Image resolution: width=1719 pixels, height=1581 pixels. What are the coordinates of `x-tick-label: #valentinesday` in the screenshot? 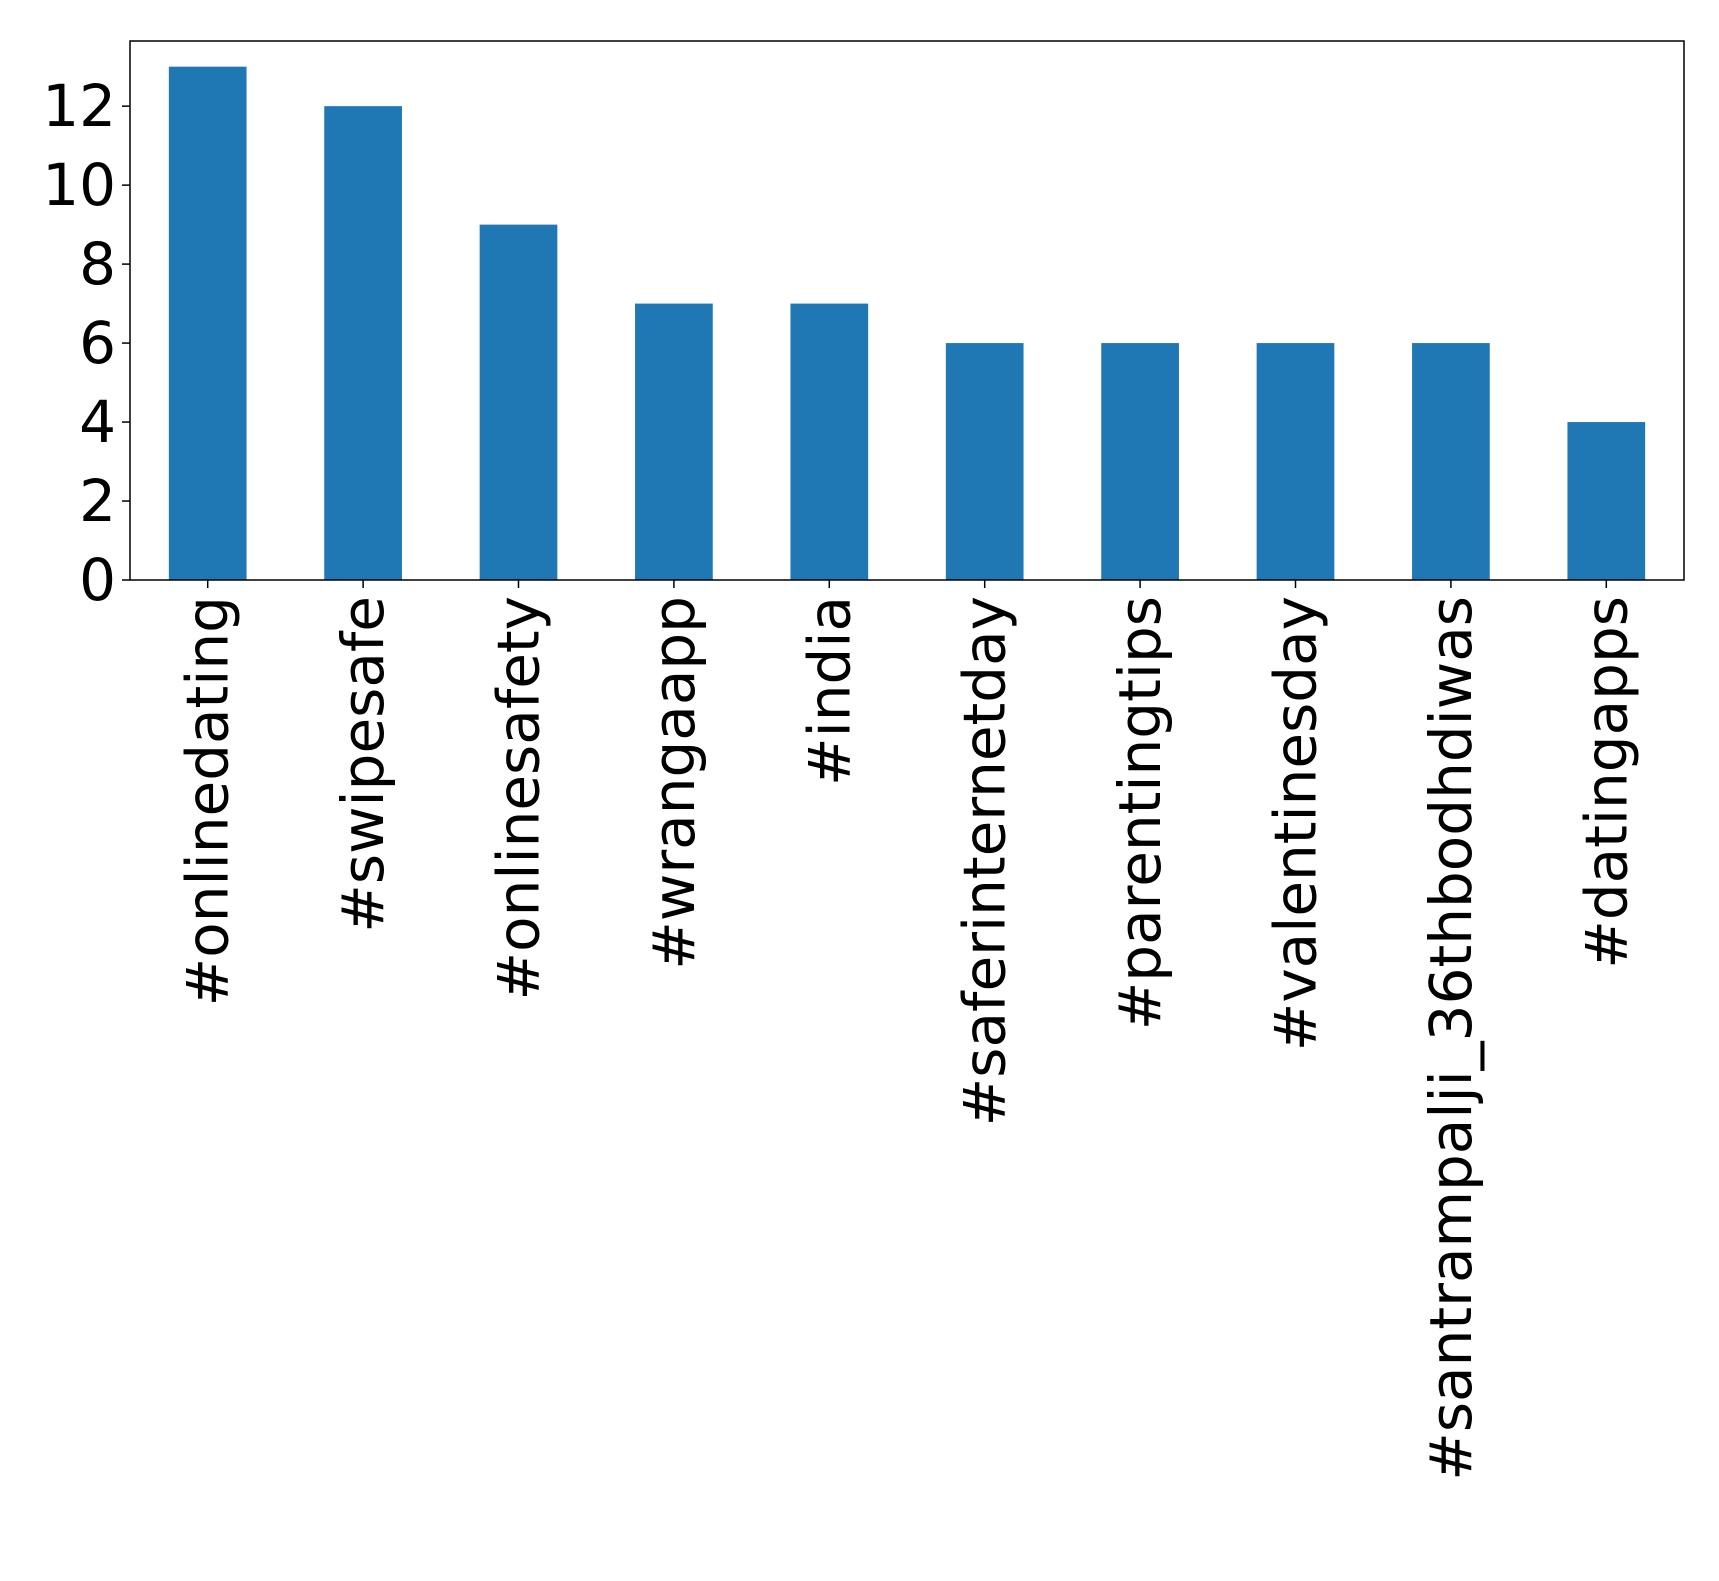 It's located at (1296, 823).